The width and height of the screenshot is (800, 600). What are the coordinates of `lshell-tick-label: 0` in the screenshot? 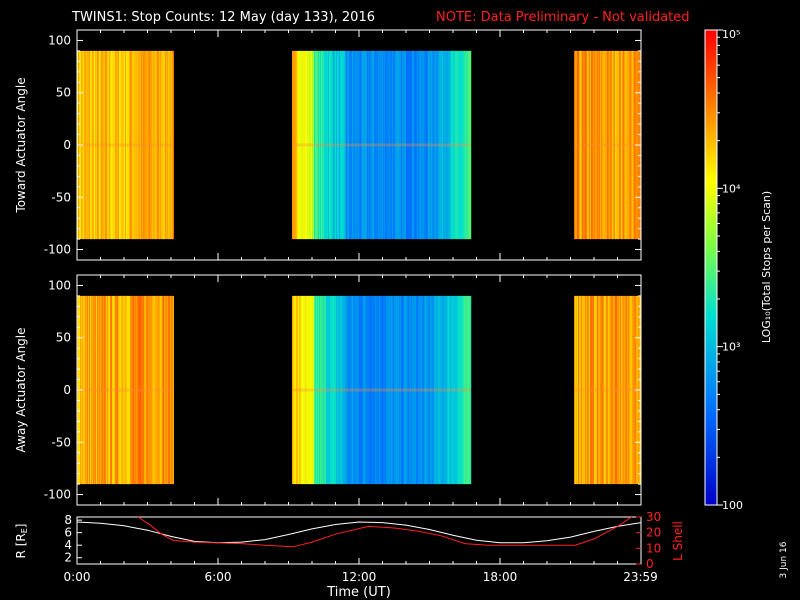 It's located at (650, 564).